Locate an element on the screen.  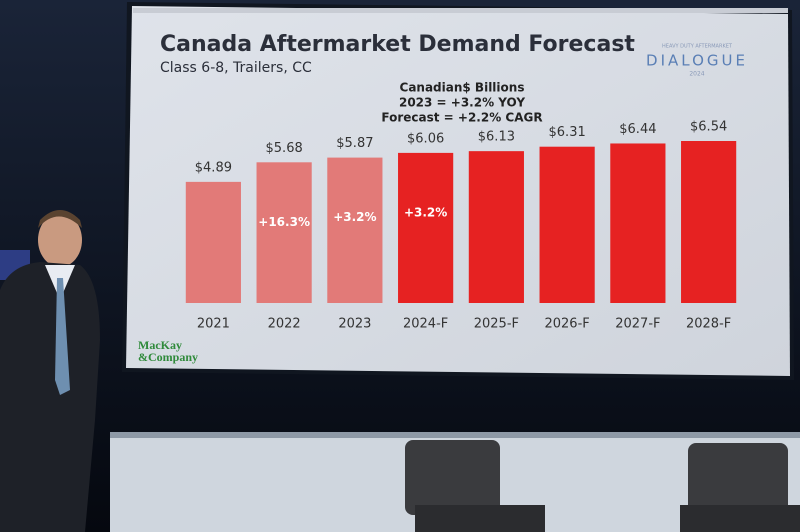
x-tick-label: 2027-F is located at coordinates (637, 324).